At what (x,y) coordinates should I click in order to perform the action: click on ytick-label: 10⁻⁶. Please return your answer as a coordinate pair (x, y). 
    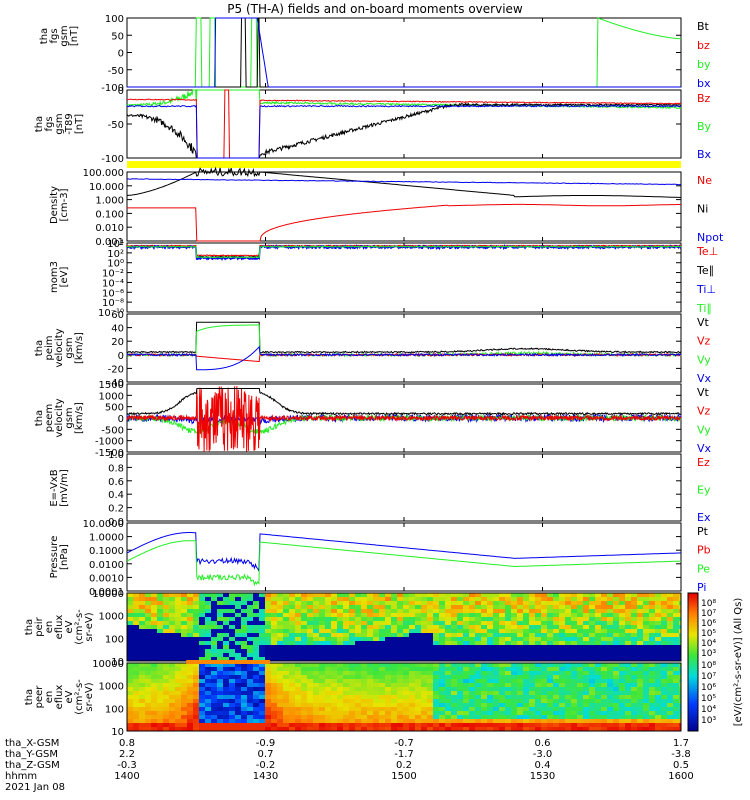
    Looking at the image, I should click on (113, 293).